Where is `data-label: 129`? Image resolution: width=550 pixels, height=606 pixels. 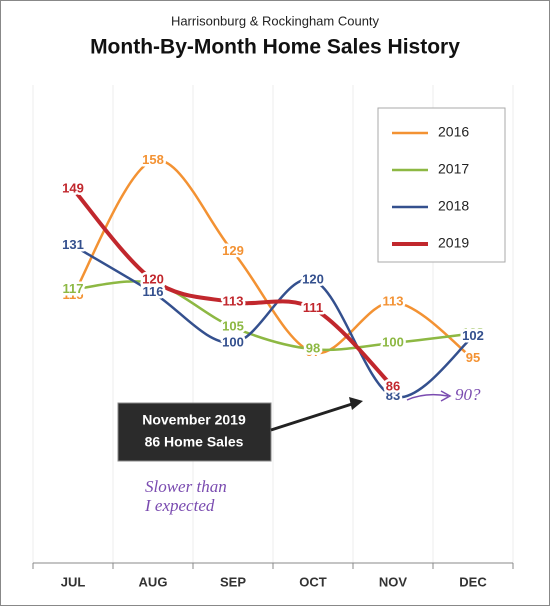
data-label: 129 is located at coordinates (233, 250).